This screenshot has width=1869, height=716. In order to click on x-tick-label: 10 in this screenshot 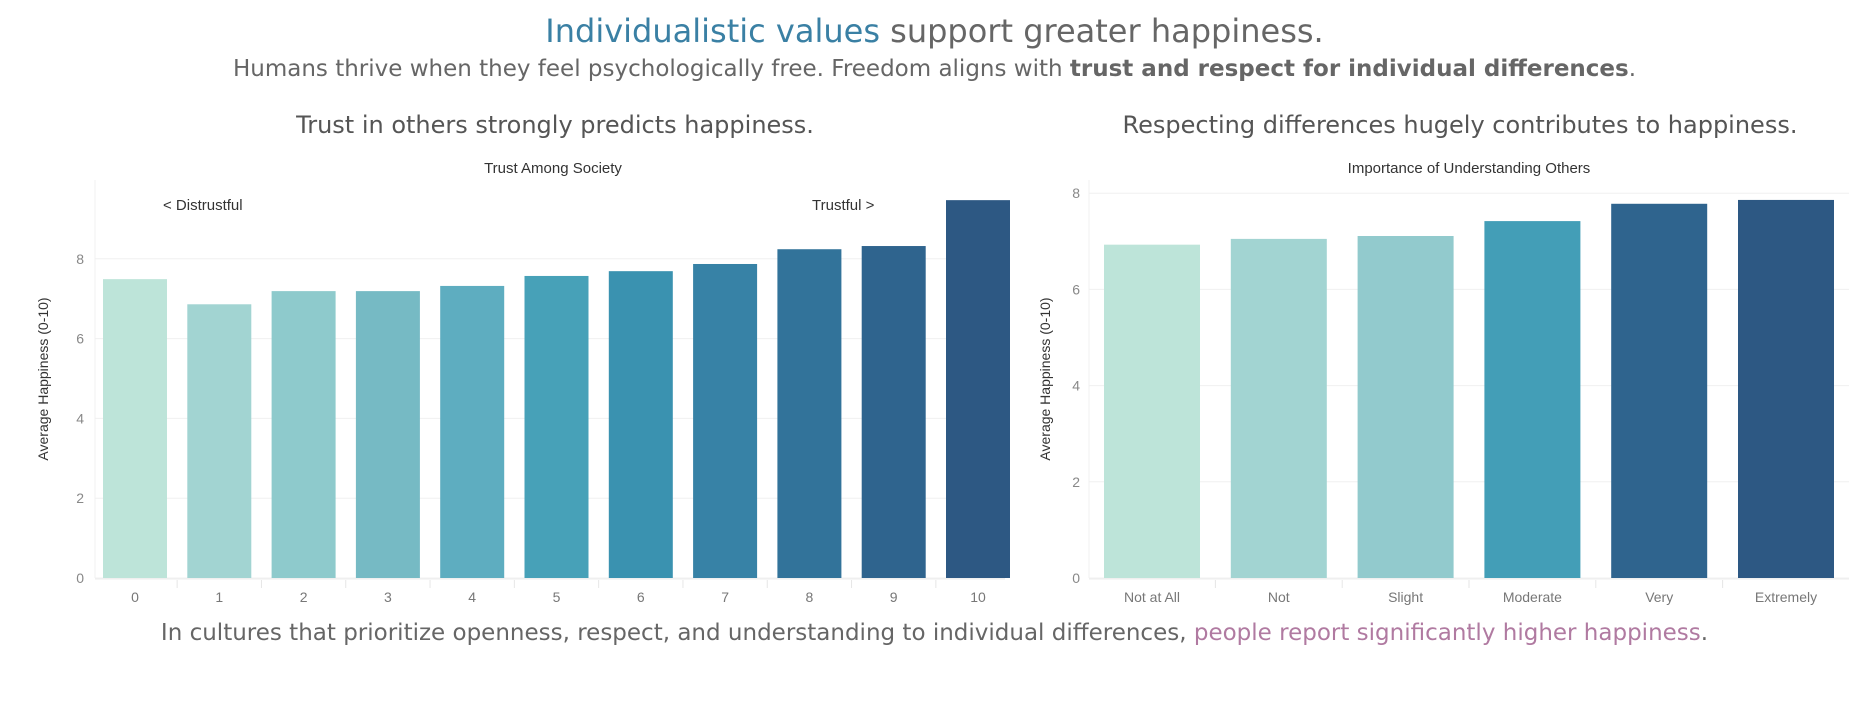, I will do `click(978, 597)`.